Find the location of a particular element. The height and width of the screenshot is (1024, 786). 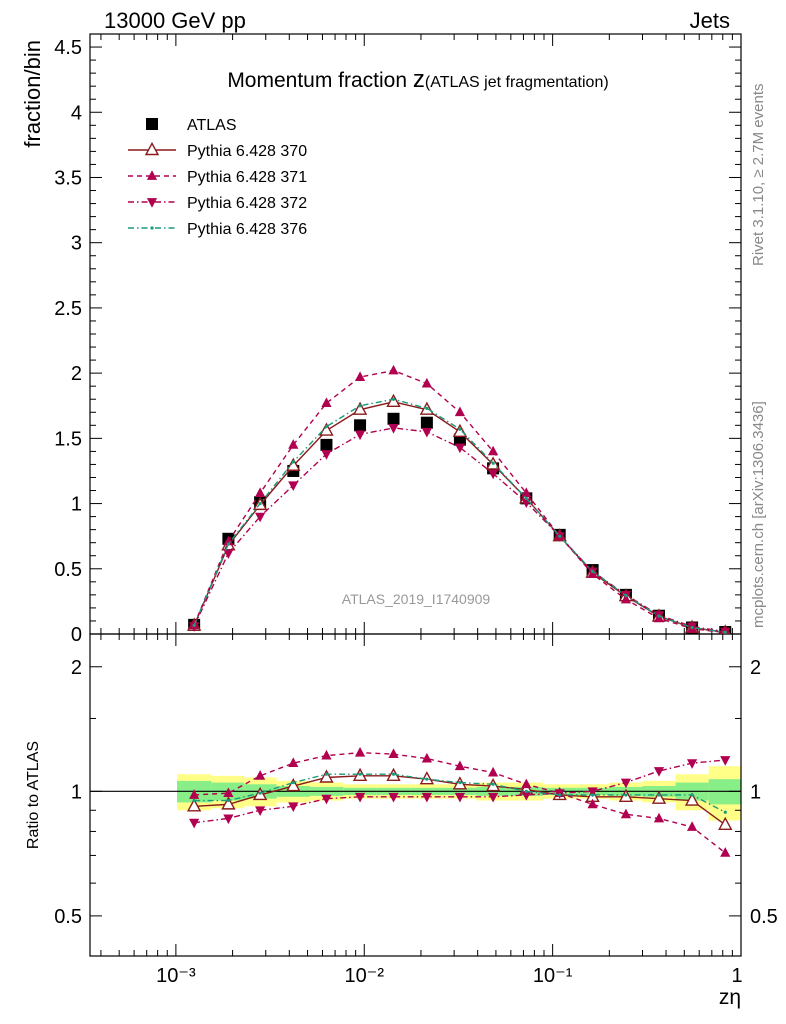

y-tick-label: 1 is located at coordinates (76, 505).